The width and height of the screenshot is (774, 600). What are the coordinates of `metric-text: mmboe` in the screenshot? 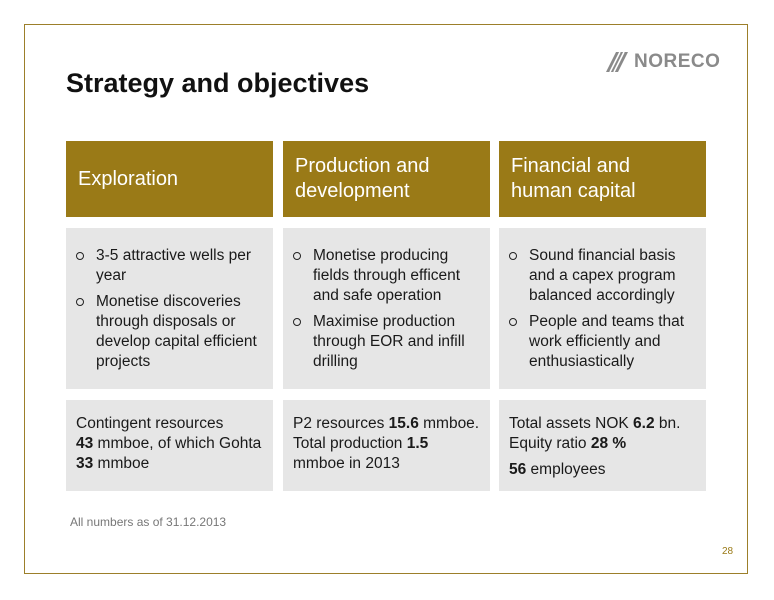 It's located at (121, 463).